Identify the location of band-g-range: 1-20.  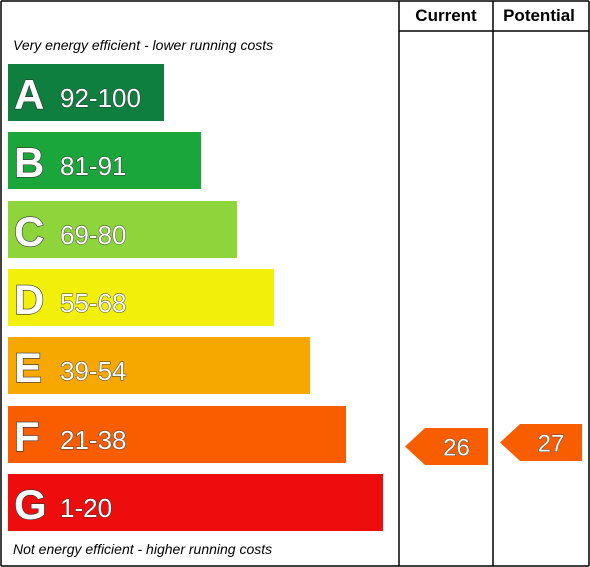
(86, 508).